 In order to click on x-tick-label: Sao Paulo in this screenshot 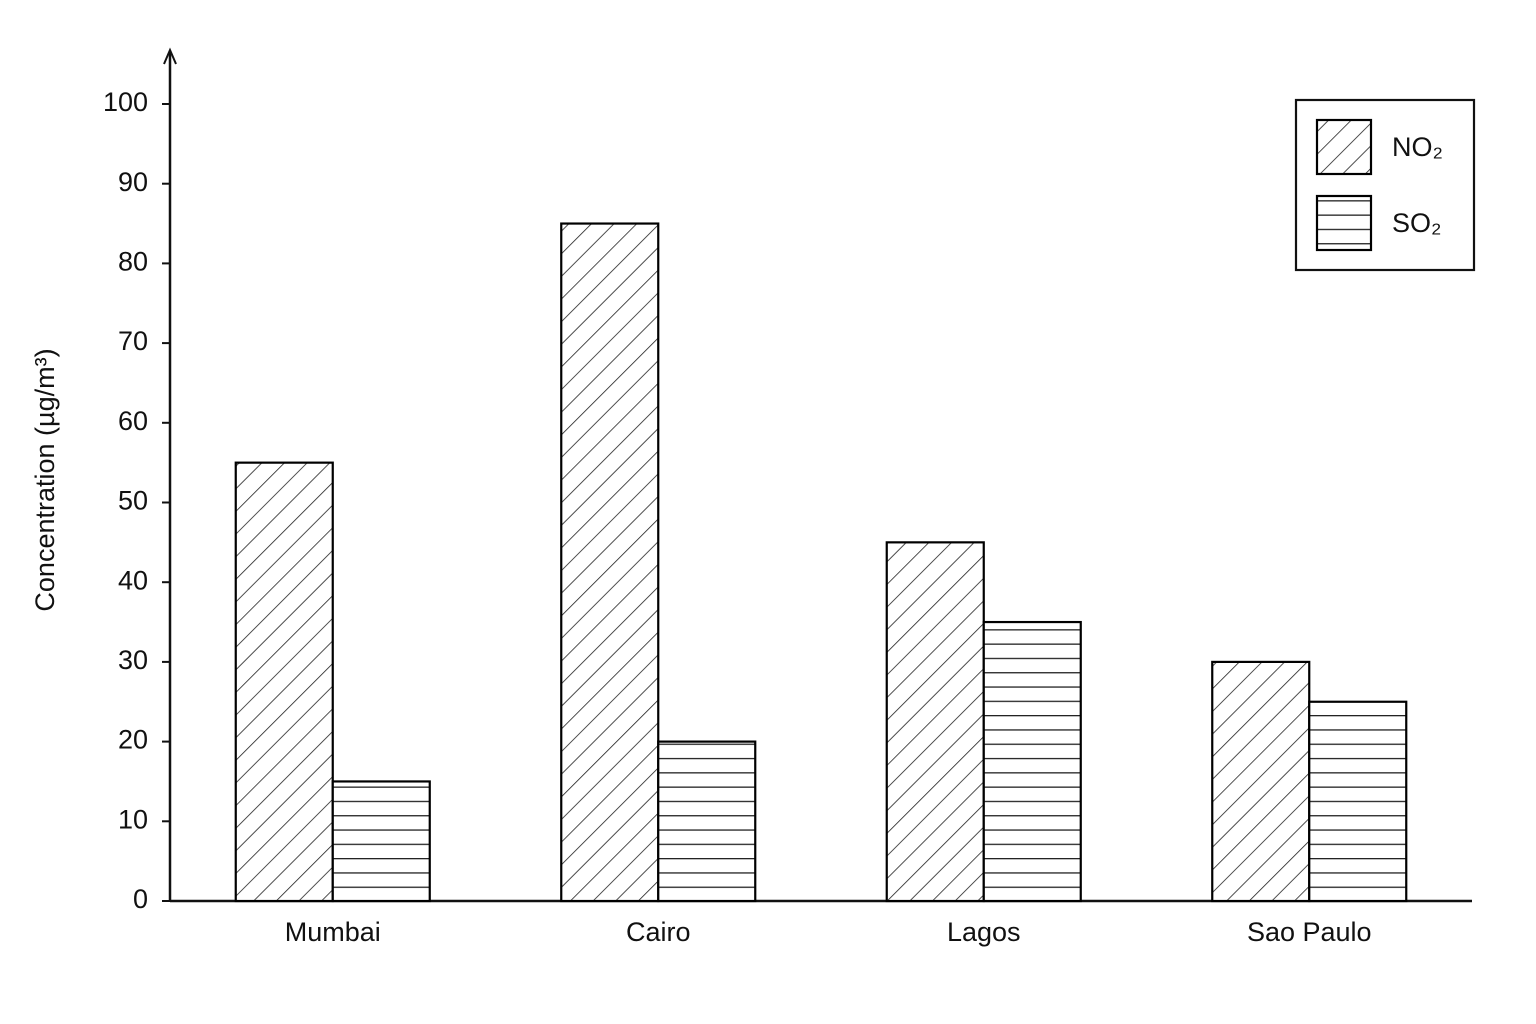, I will do `click(1309, 932)`.